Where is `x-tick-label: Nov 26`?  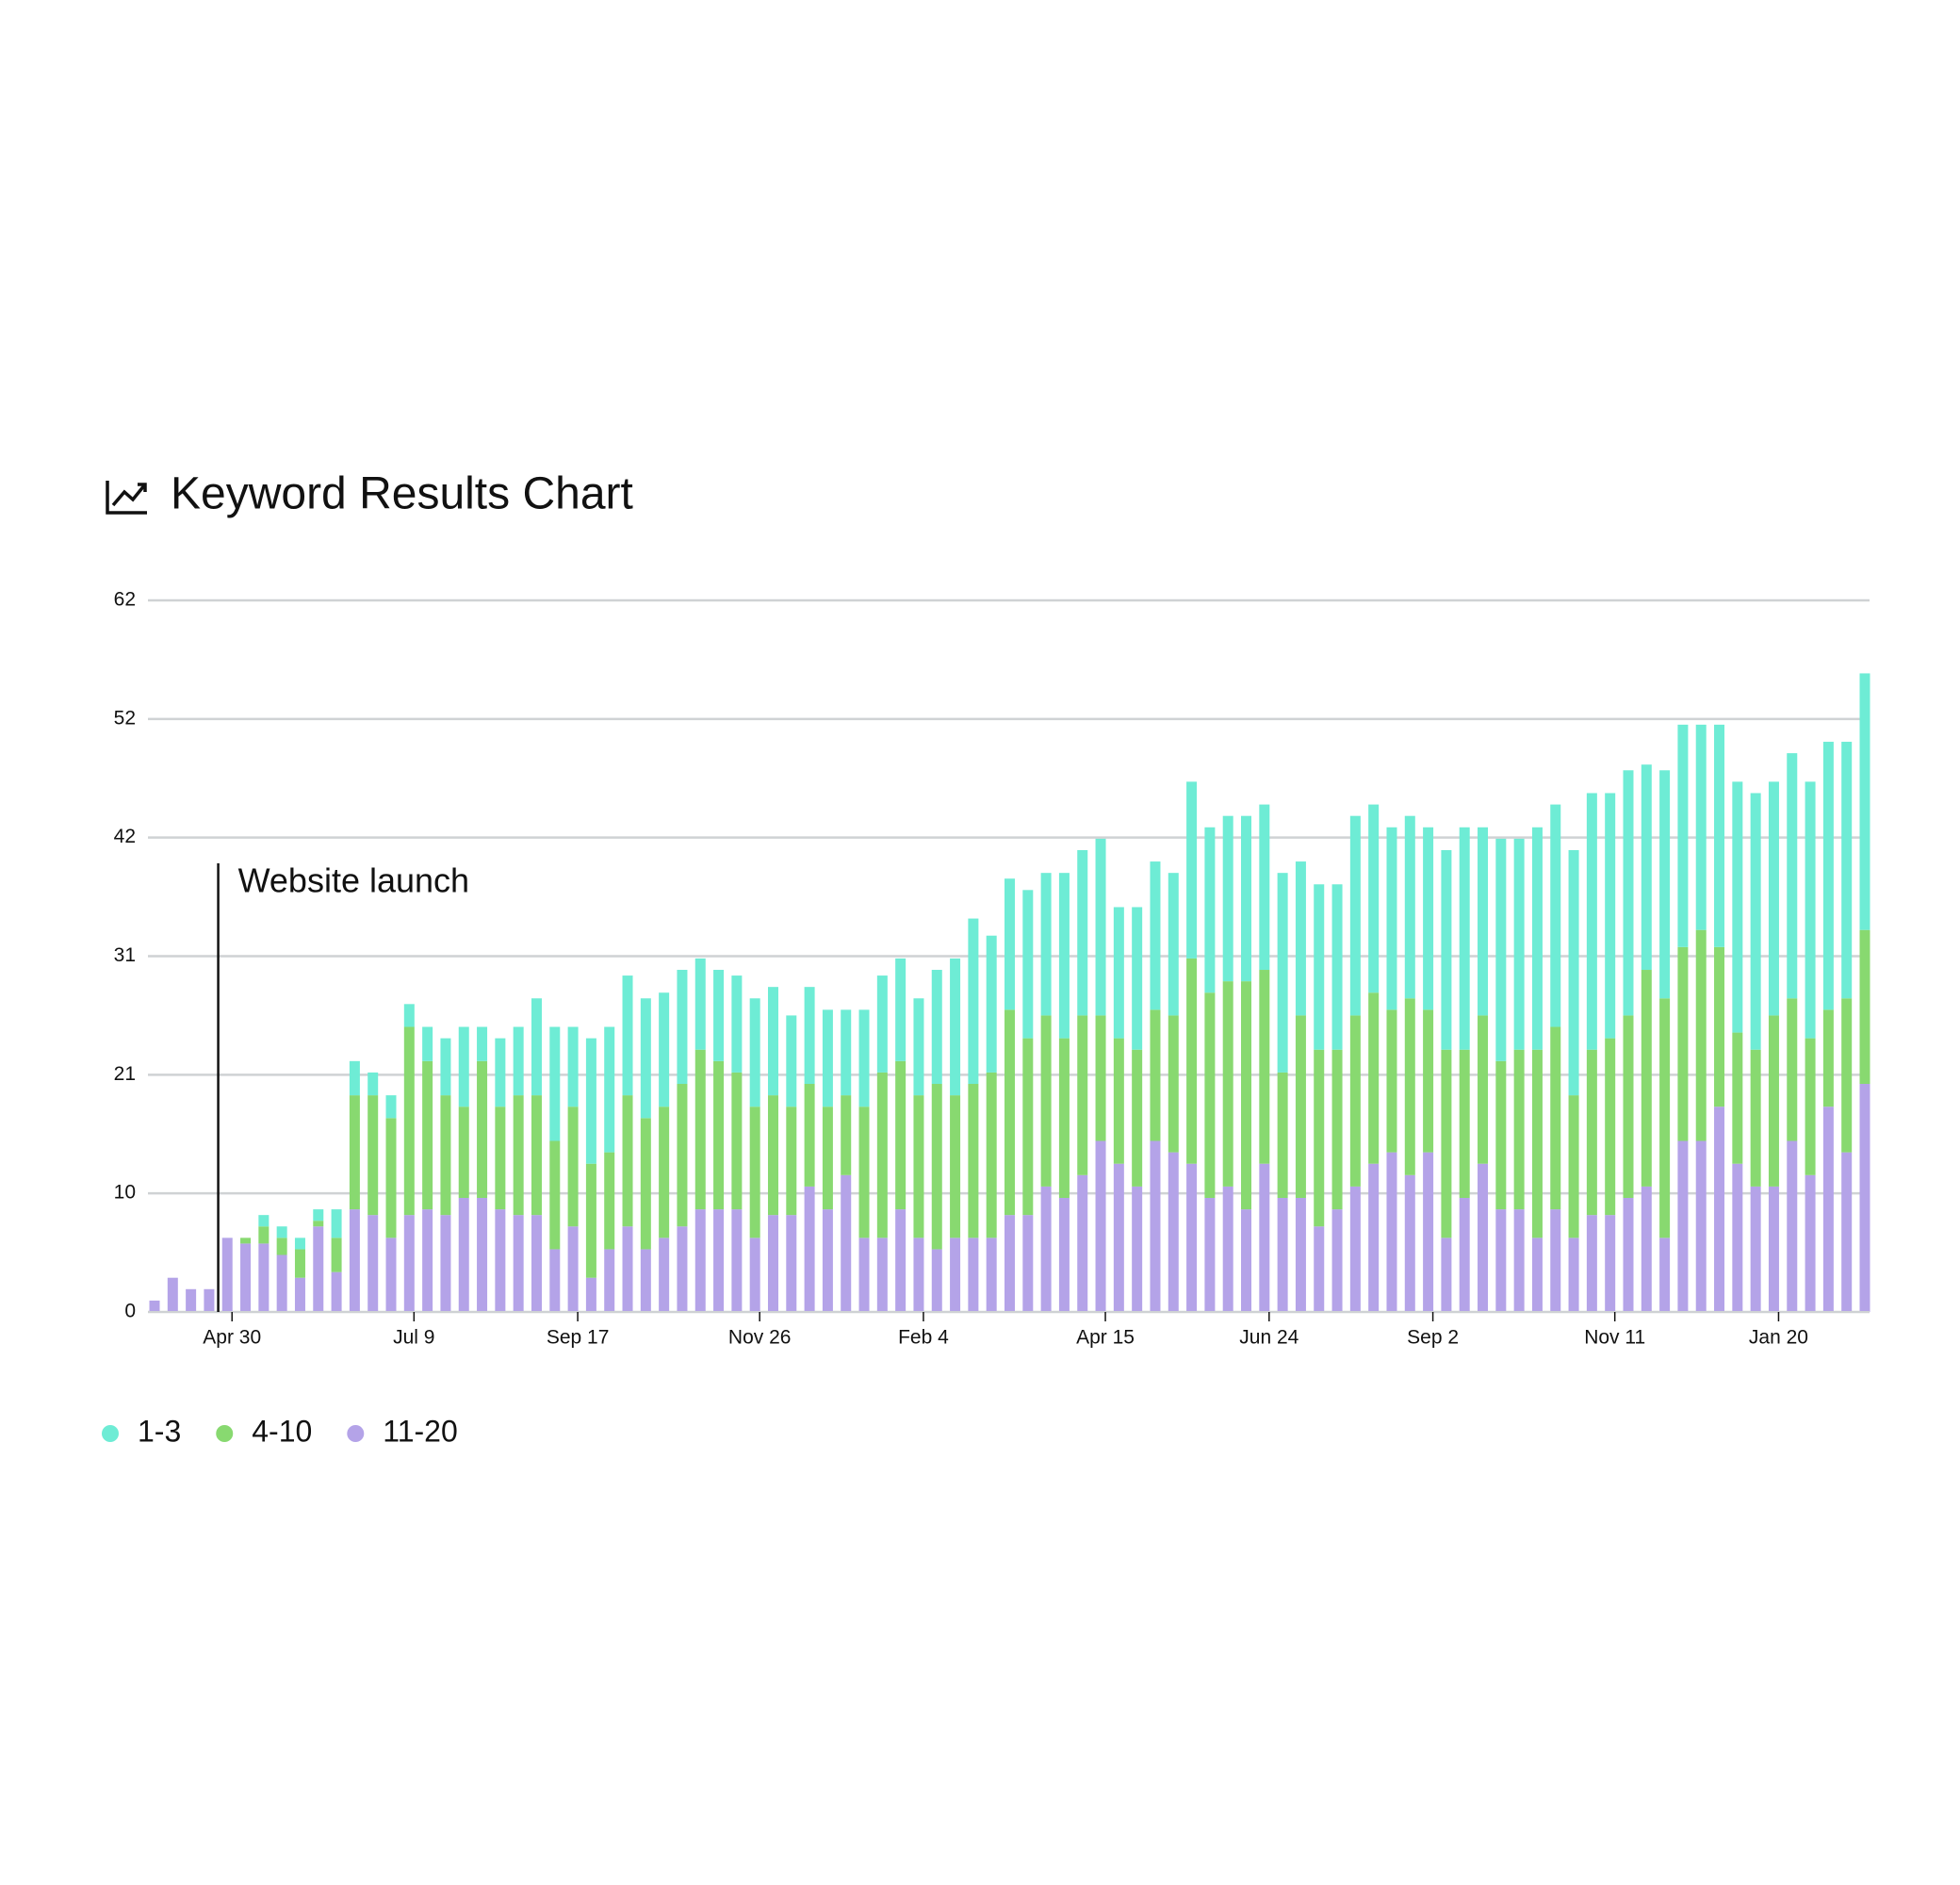
x-tick-label: Nov 26 is located at coordinates (760, 1338).